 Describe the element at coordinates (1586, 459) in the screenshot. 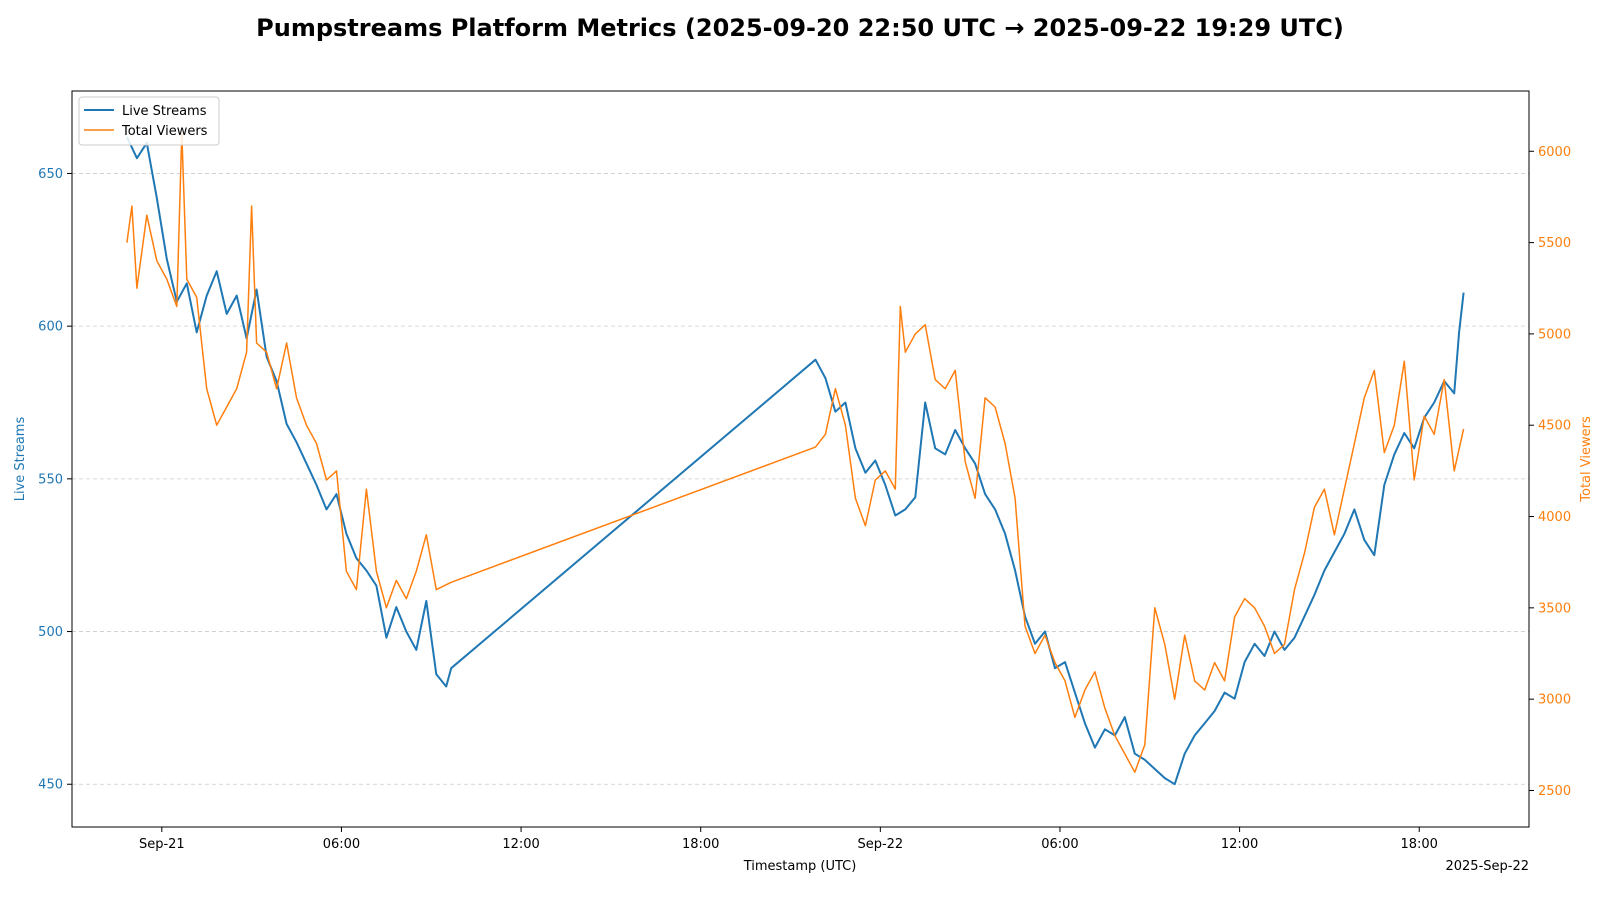

I see `right-y-axis-label: Total Viewers` at that location.